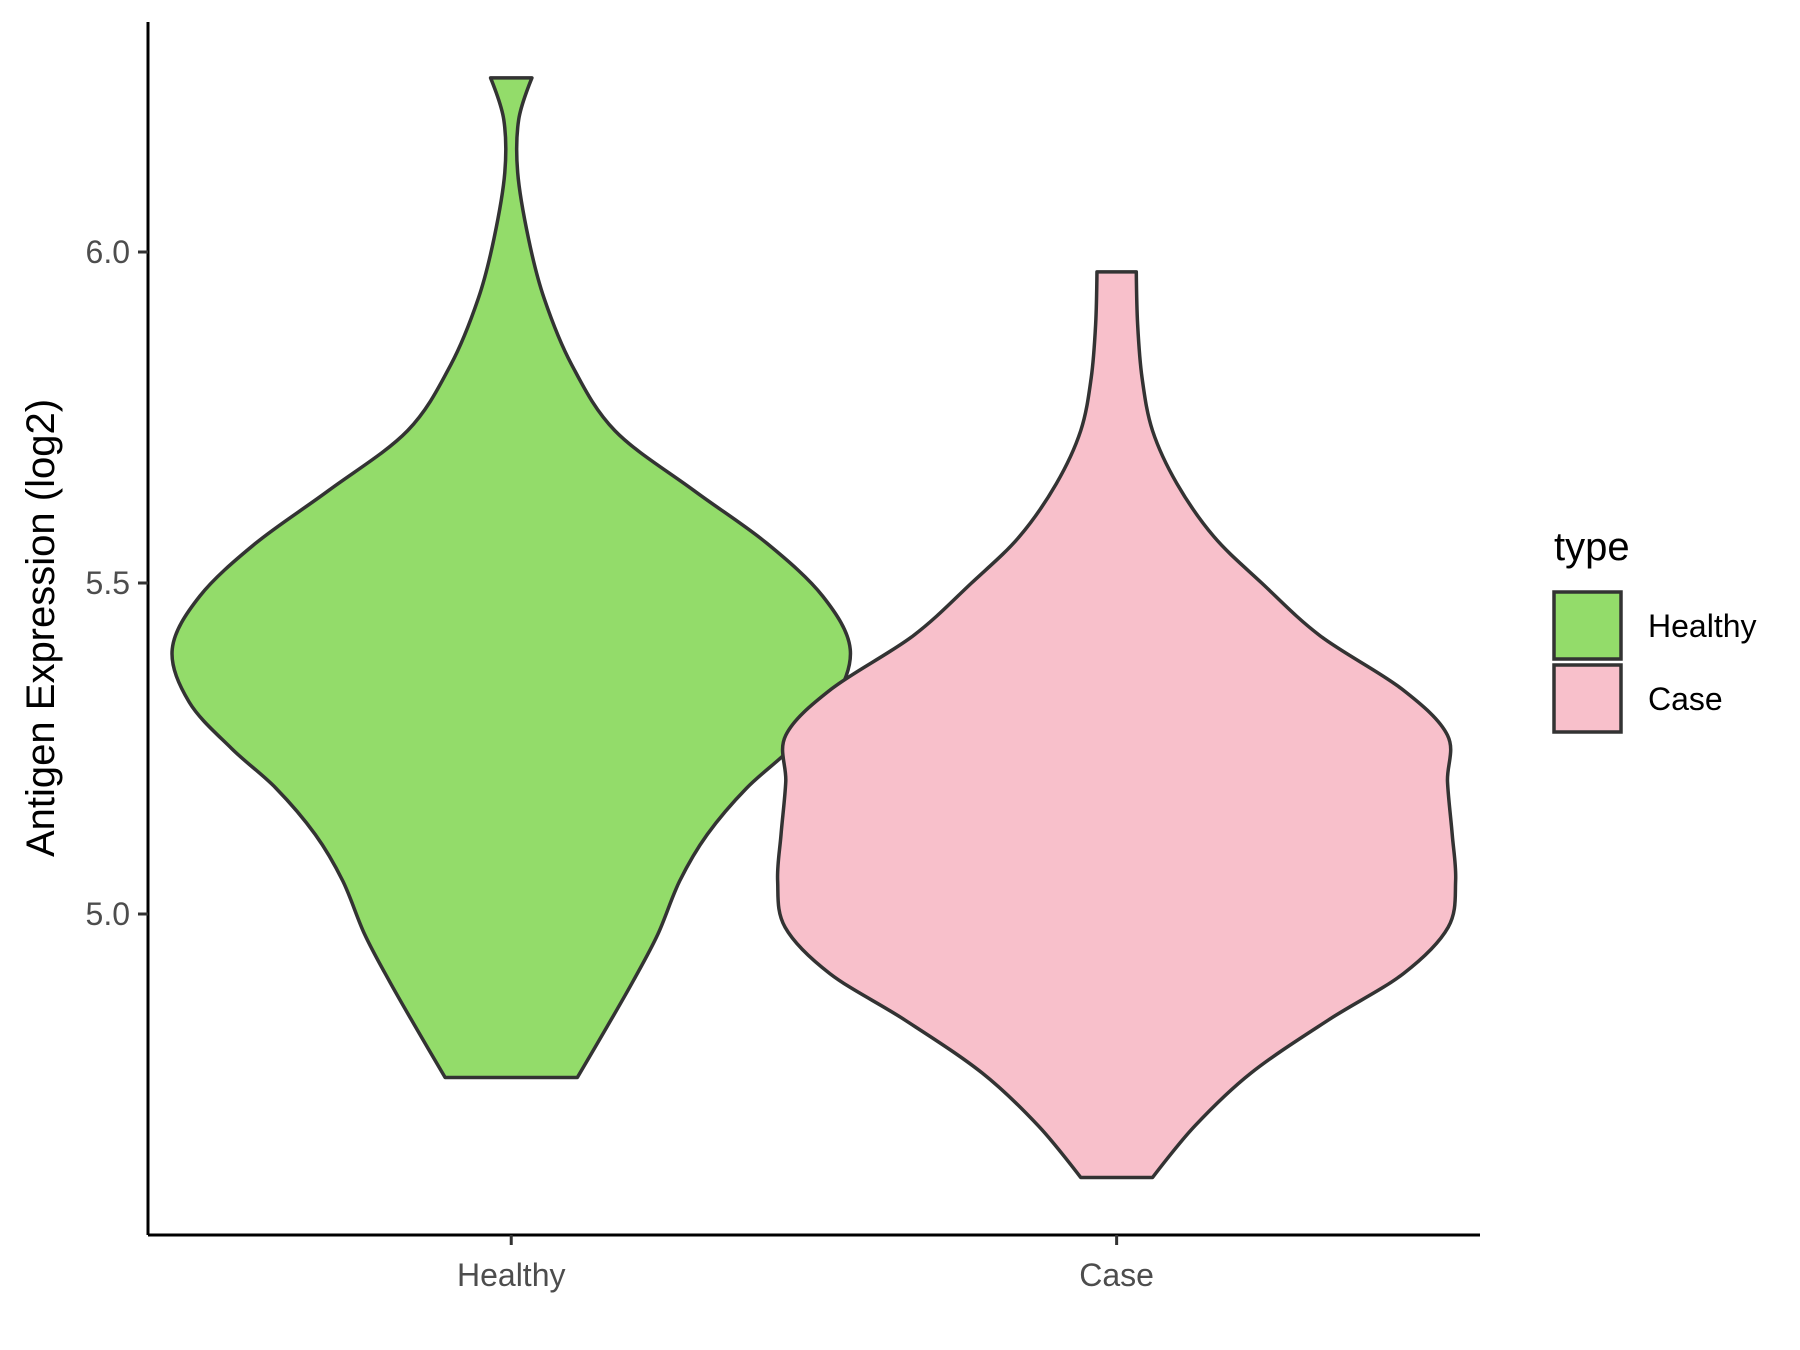 Image resolution: width=1800 pixels, height=1350 pixels. Describe the element at coordinates (1592, 547) in the screenshot. I see `legend-title: type` at that location.